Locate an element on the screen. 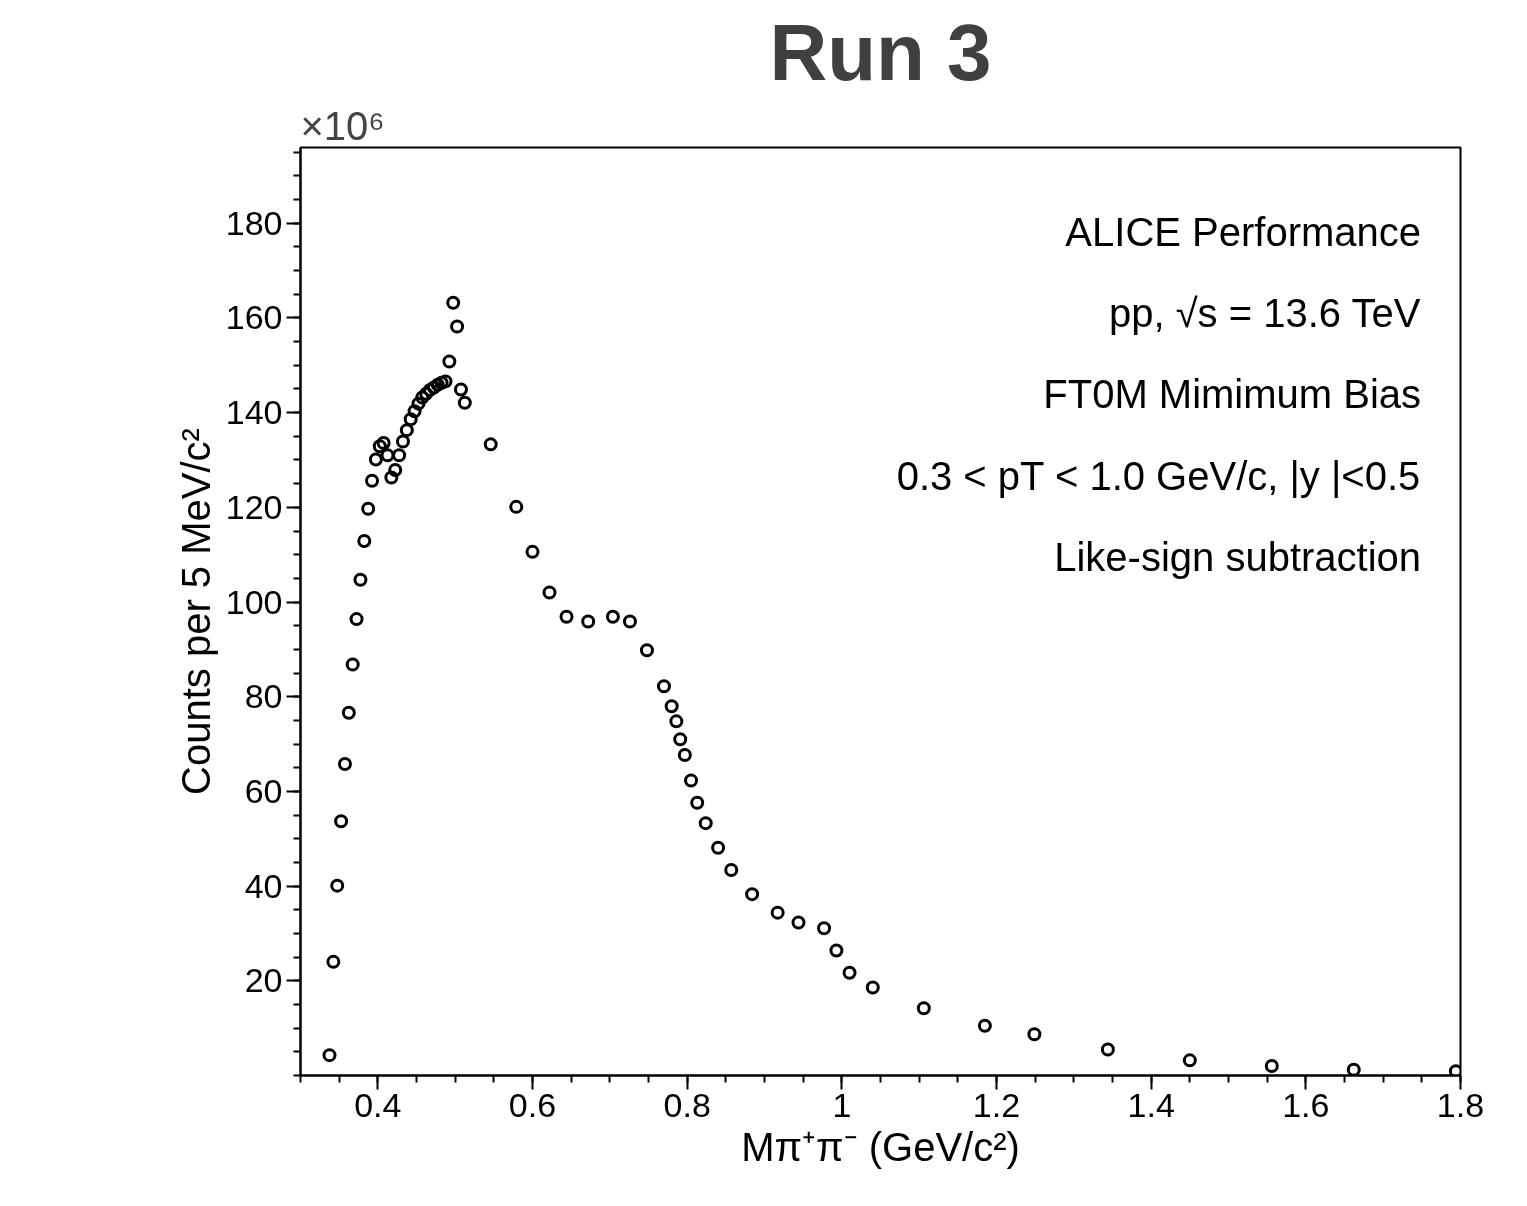  y-tick-label: 40 is located at coordinates (263, 885).